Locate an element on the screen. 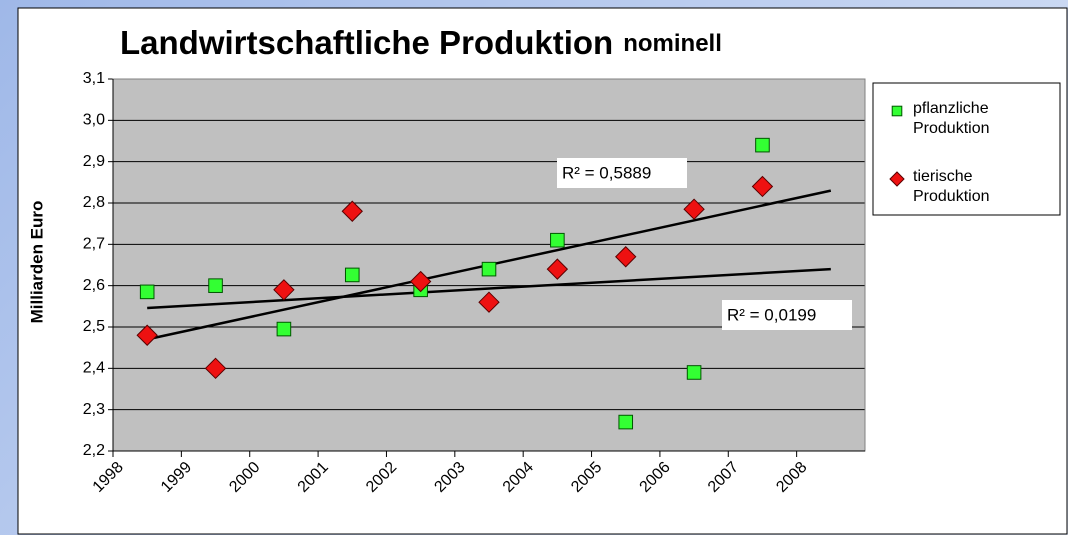 The width and height of the screenshot is (1068, 535). legend is located at coordinates (966, 149).